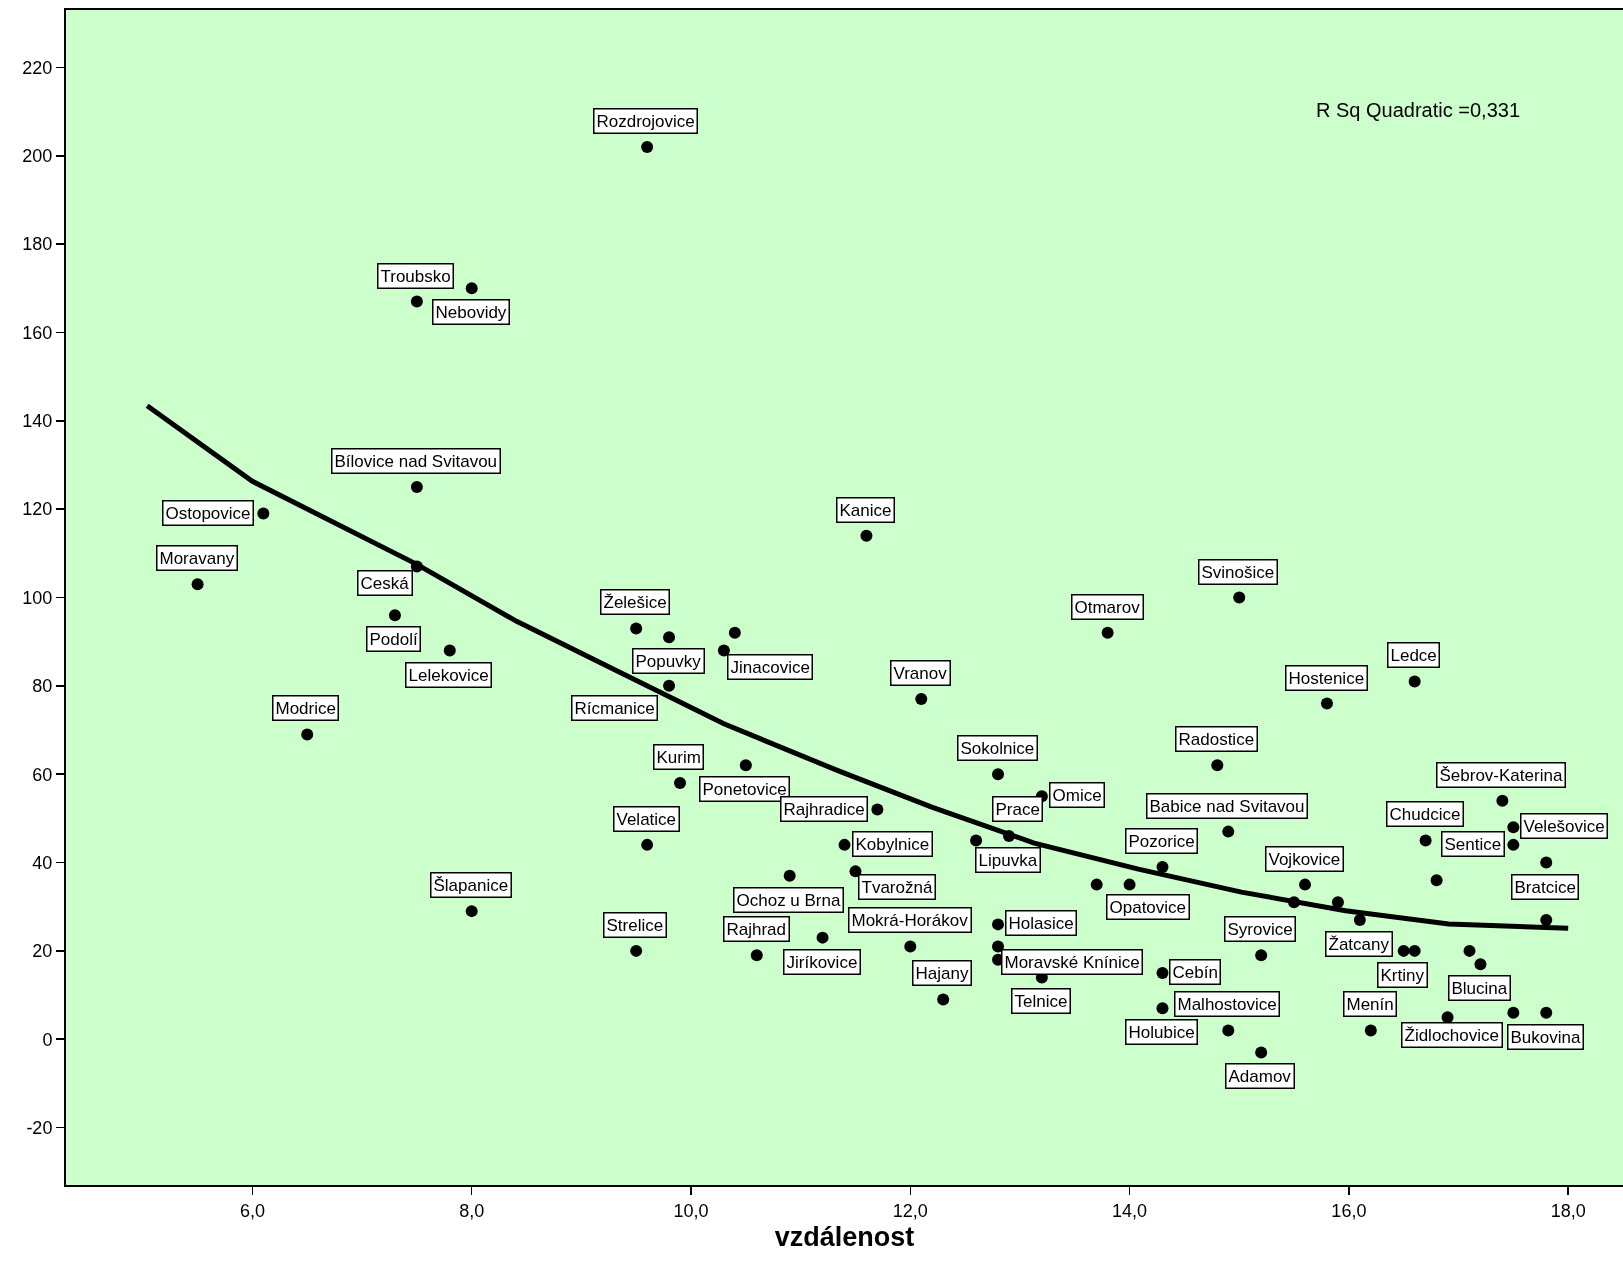 The width and height of the screenshot is (1623, 1274). Describe the element at coordinates (252, 1210) in the screenshot. I see `x-tick-label: 6,0` at that location.